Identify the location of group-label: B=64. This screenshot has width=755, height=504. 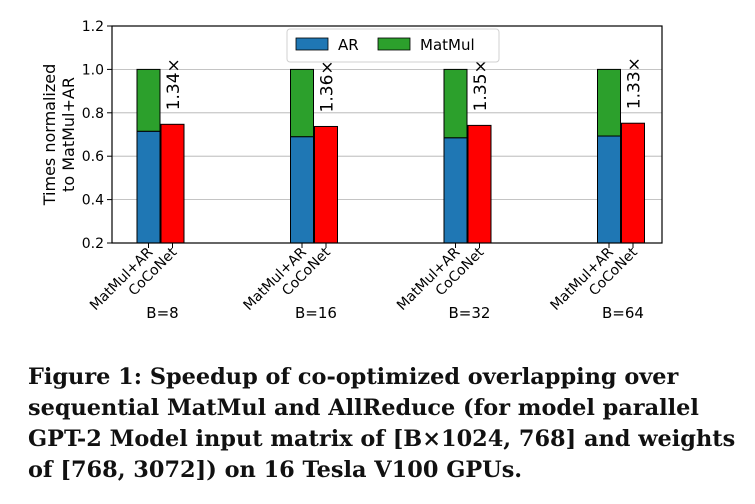
(623, 313).